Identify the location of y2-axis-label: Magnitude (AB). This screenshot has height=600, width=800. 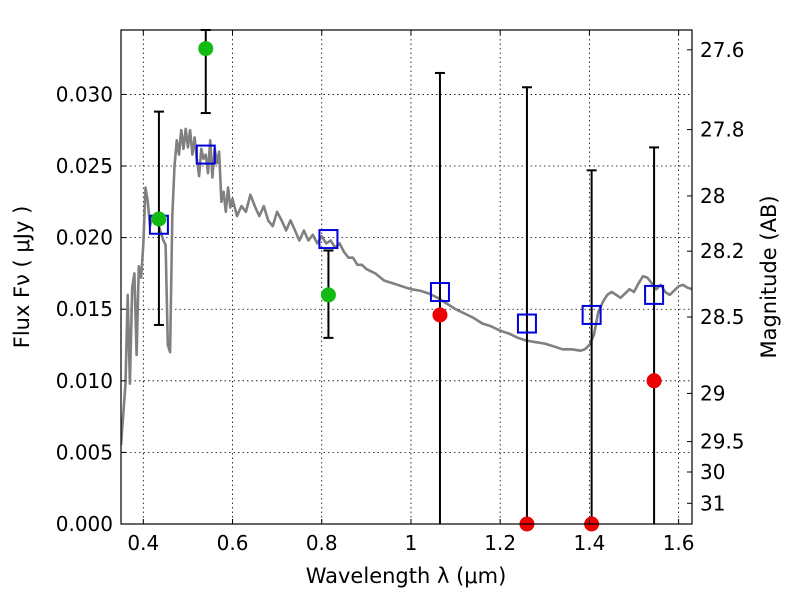
(769, 276).